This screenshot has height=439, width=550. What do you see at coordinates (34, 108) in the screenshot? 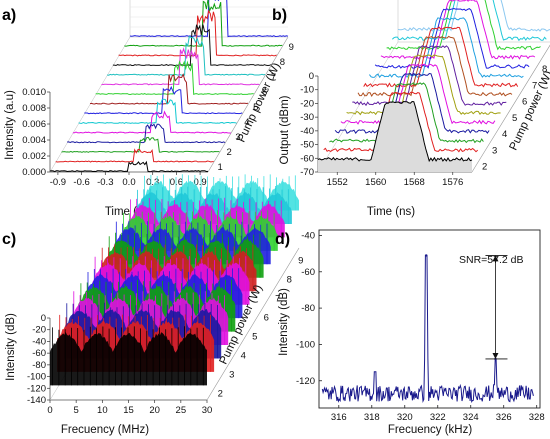
I see `y-tick-label: 0.008` at bounding box center [34, 108].